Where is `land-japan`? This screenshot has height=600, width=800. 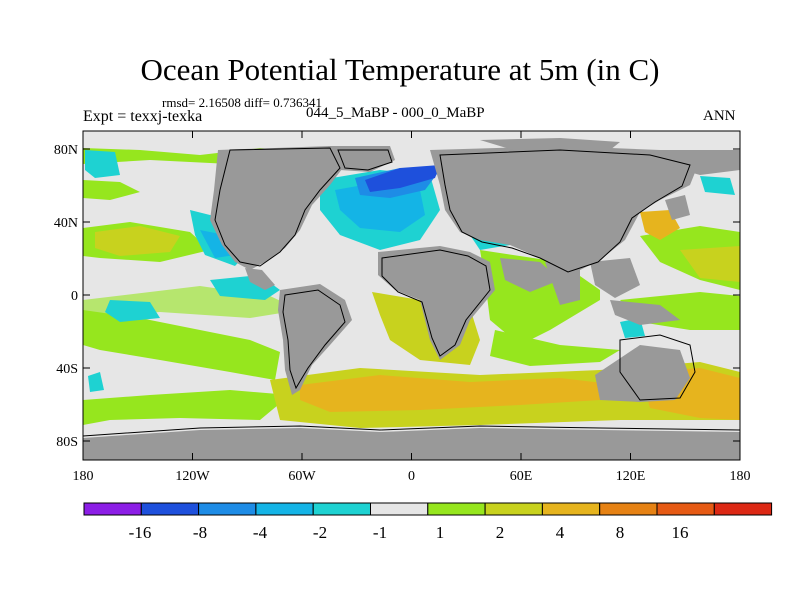 land-japan is located at coordinates (677, 207).